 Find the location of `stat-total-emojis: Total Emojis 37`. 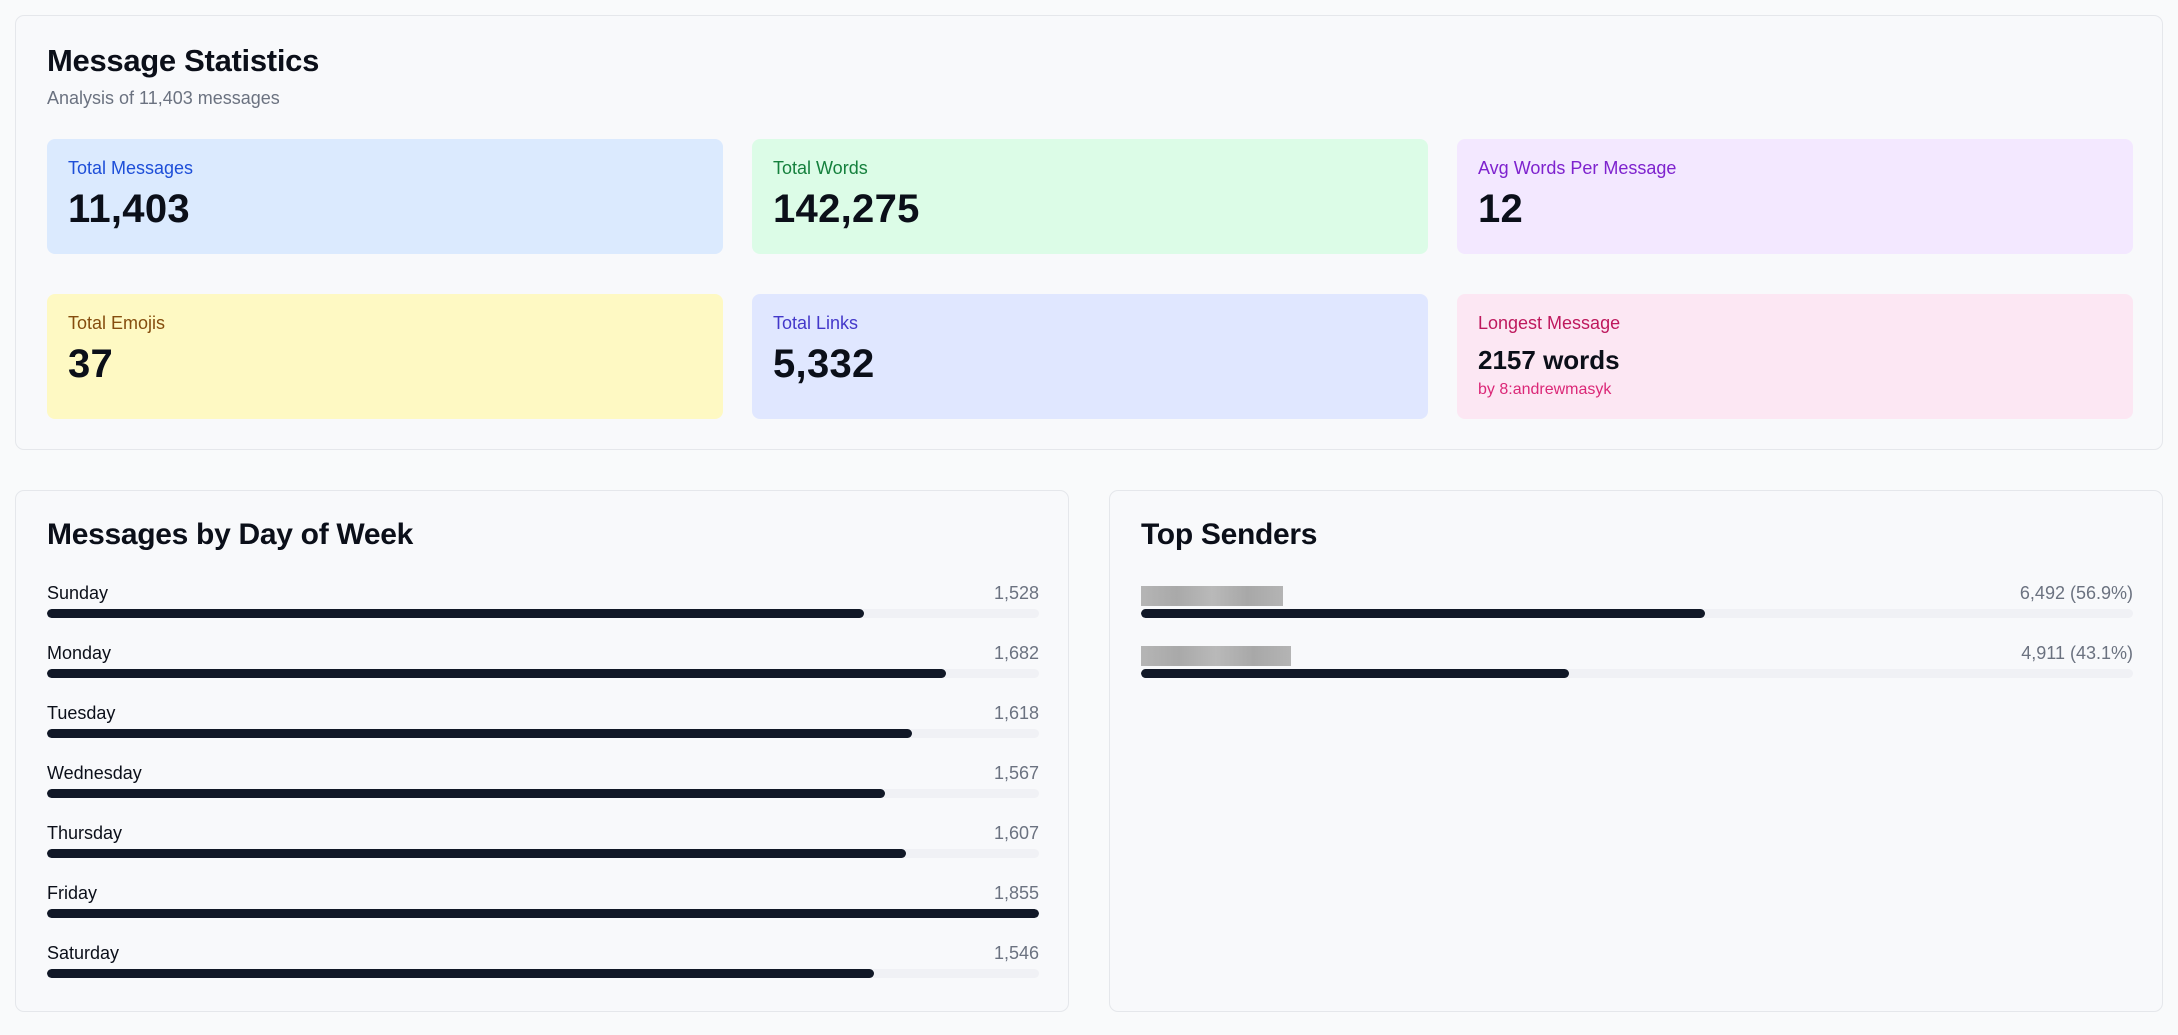

stat-total-emojis: Total Emojis 37 is located at coordinates (385, 356).